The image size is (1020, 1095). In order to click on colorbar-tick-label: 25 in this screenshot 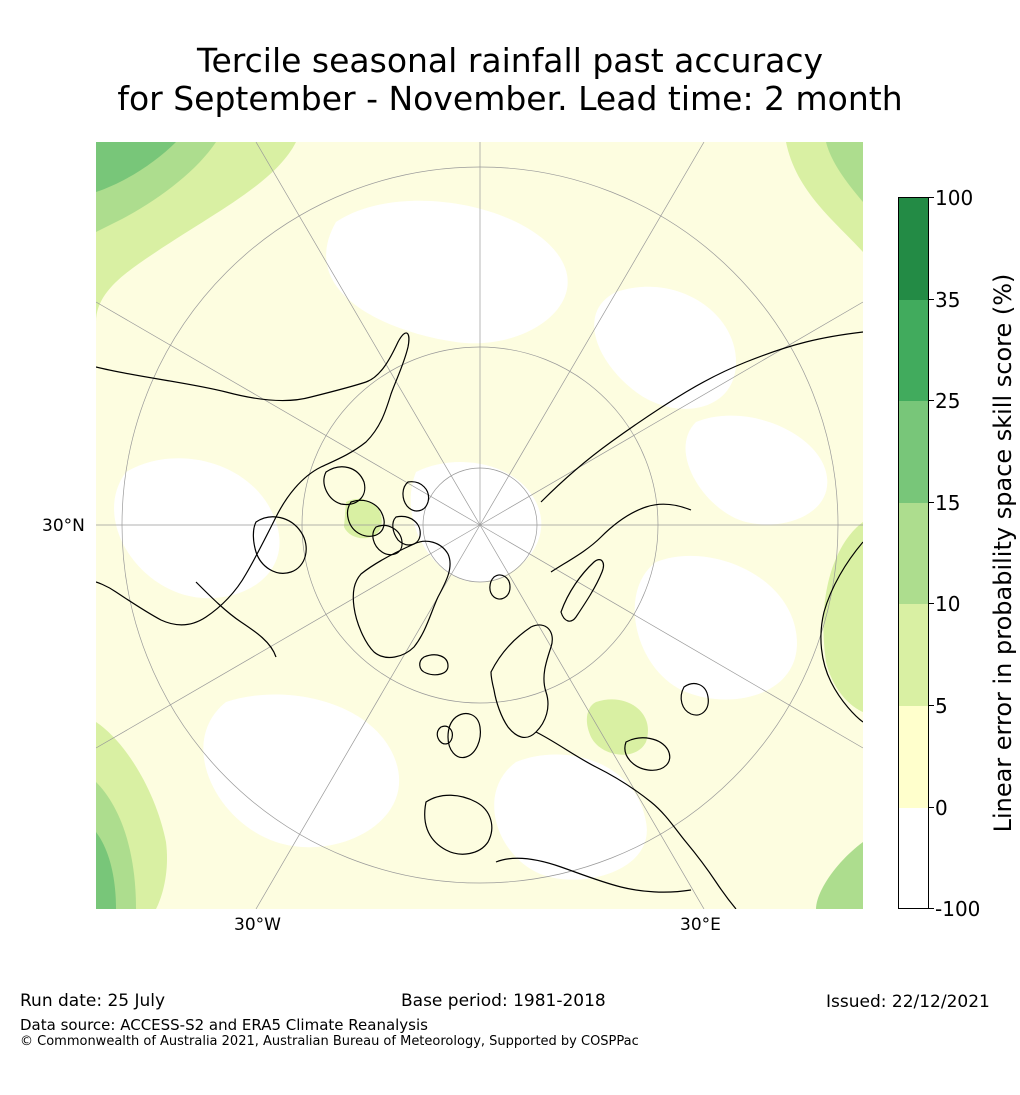, I will do `click(948, 401)`.